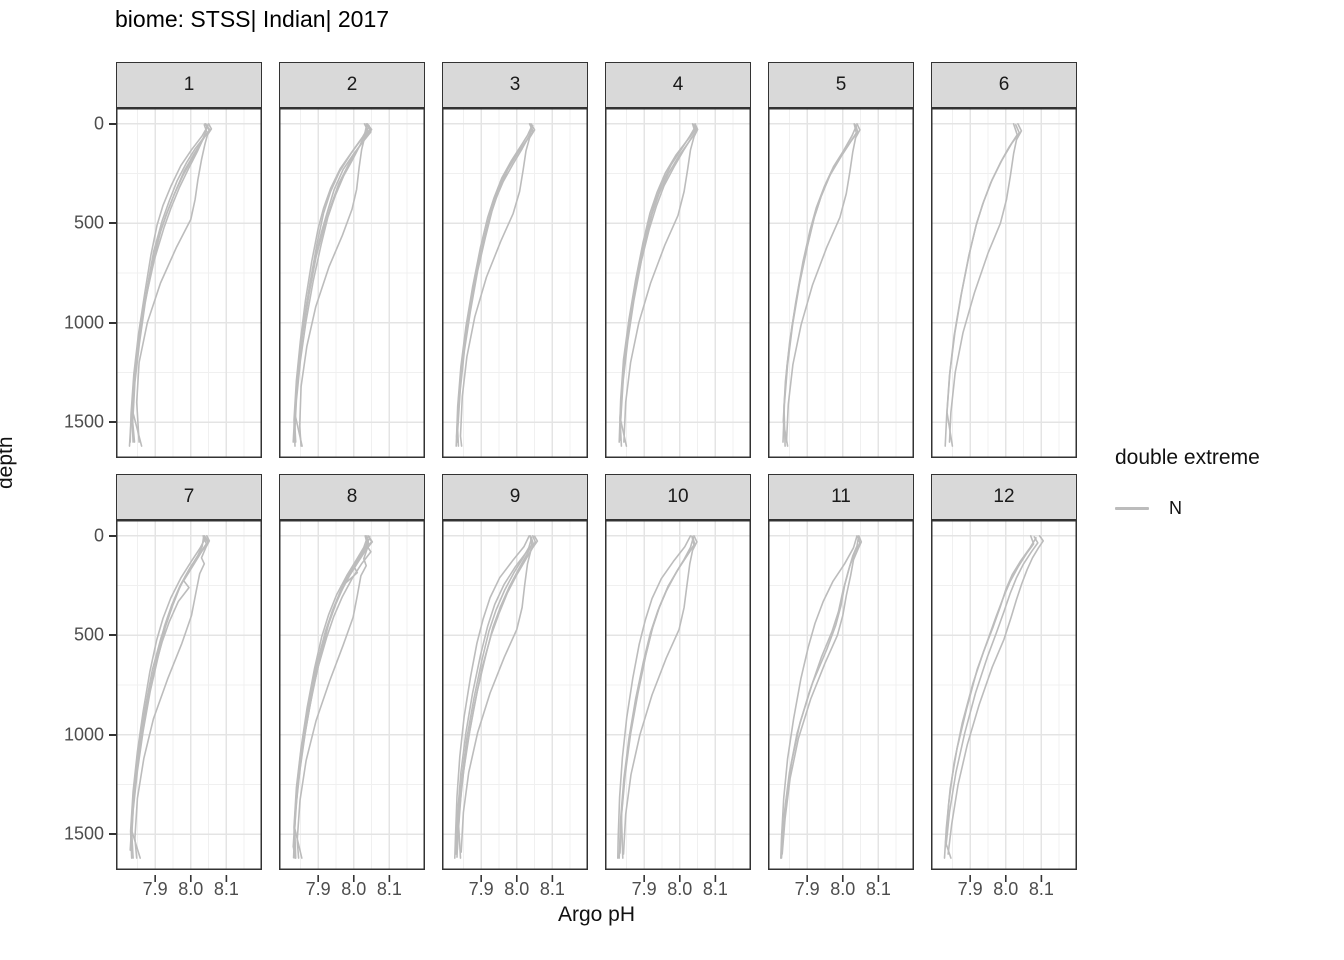  What do you see at coordinates (1175, 508) in the screenshot?
I see `legend-item-label: N` at bounding box center [1175, 508].